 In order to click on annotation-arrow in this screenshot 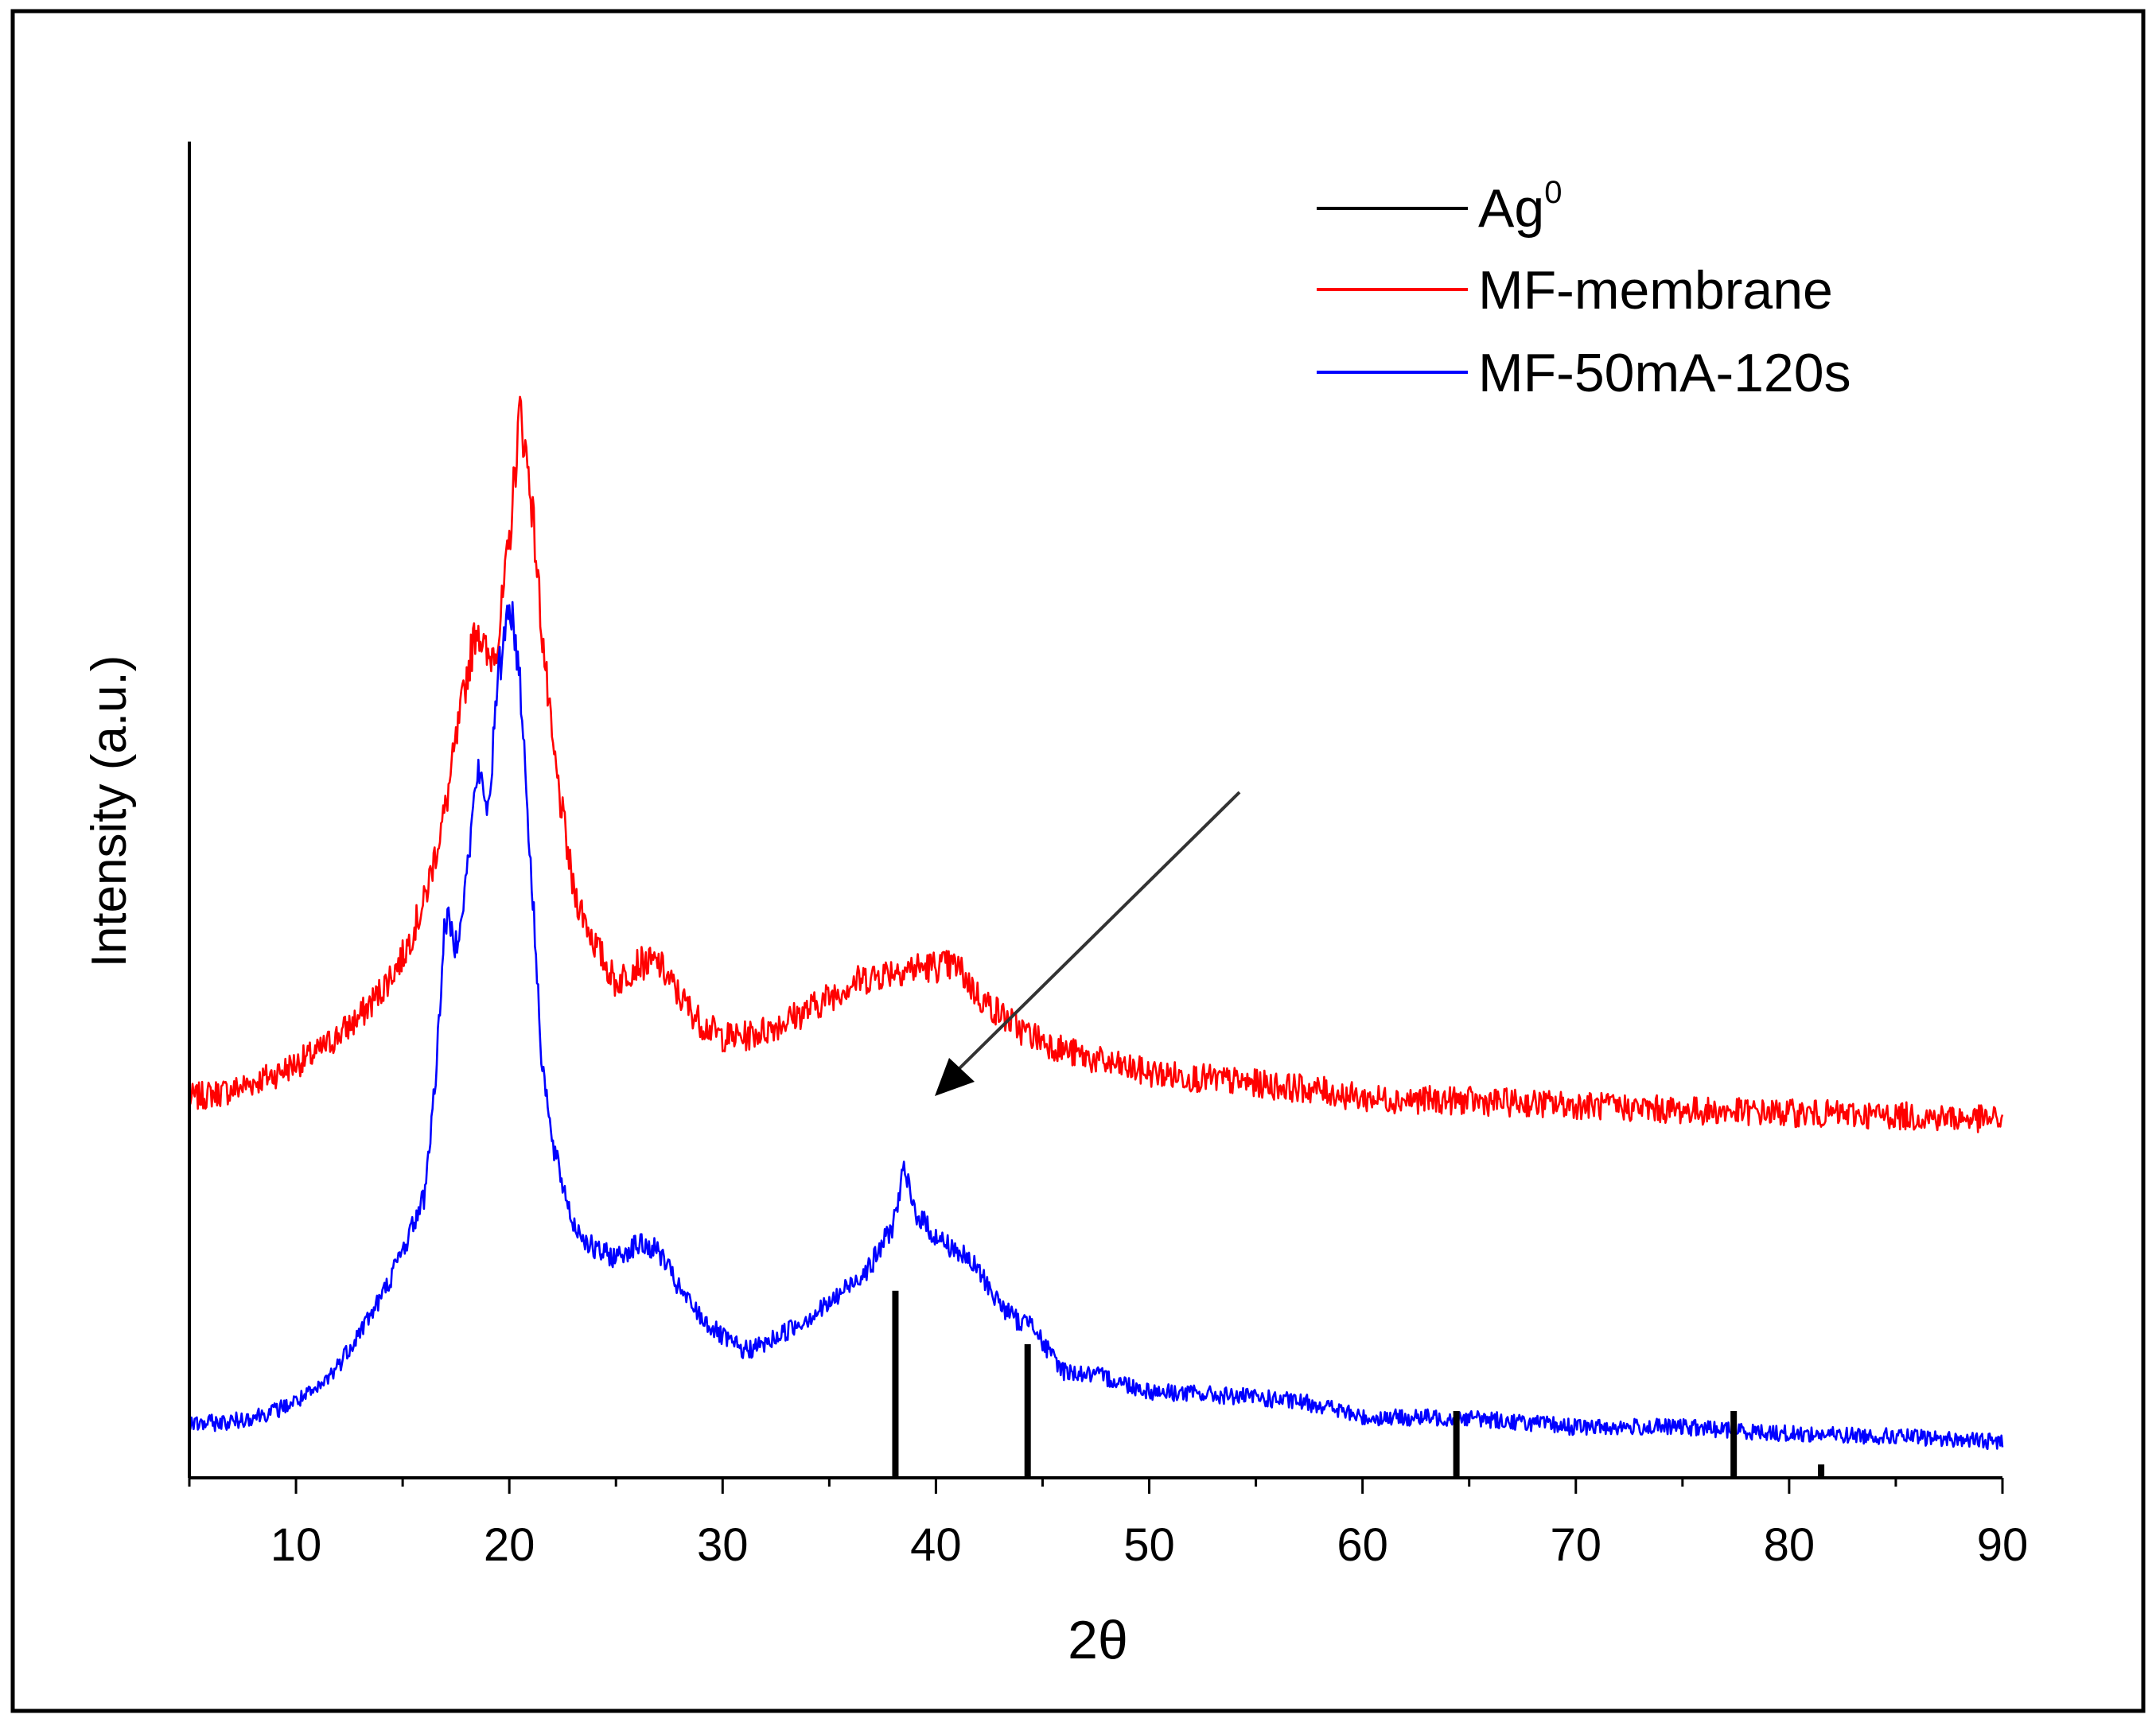, I will do `click(1088, 943)`.